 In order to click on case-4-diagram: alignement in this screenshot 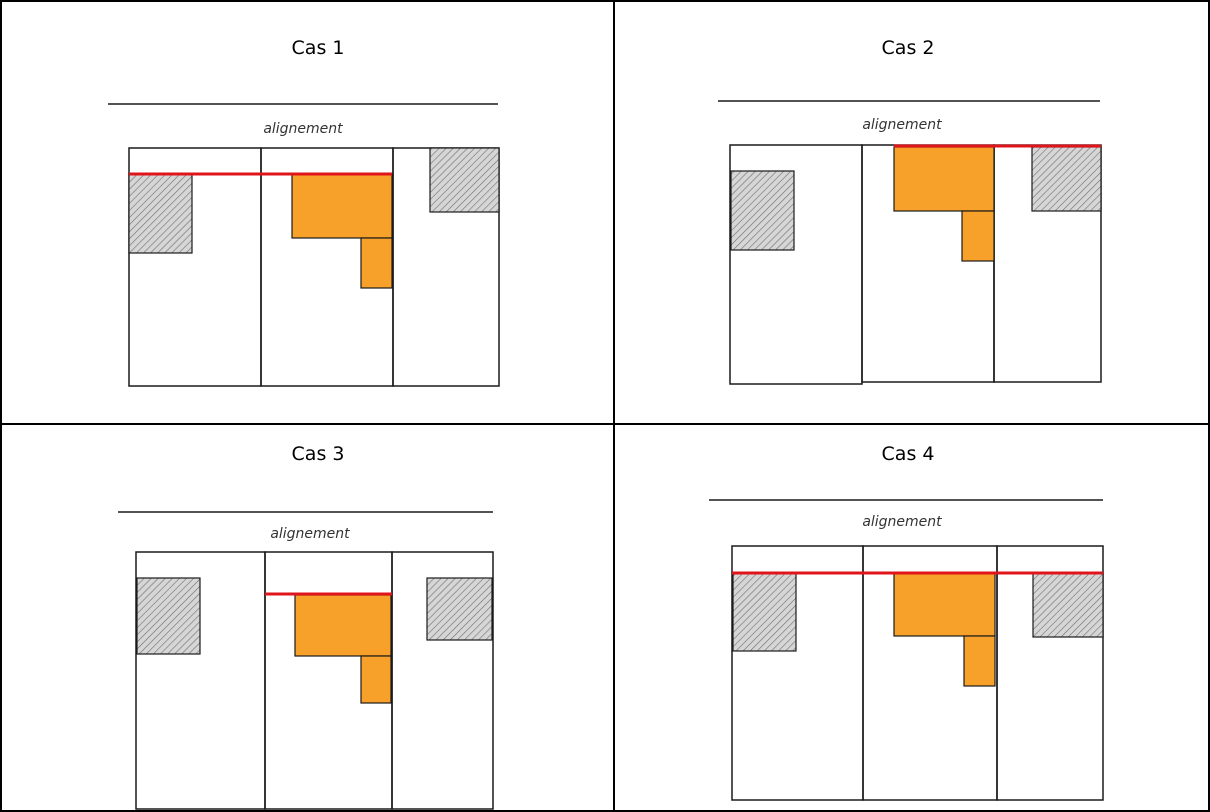, I will do `click(906, 650)`.